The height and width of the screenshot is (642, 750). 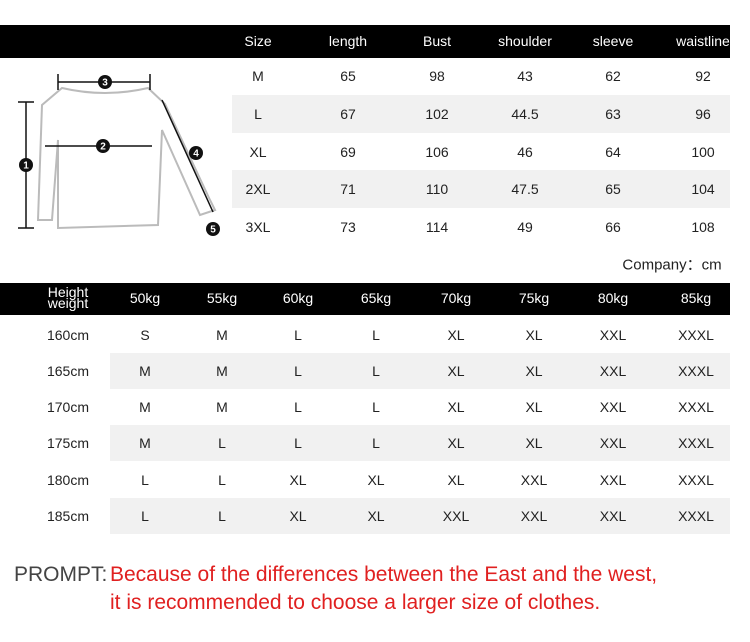 I want to click on header-cell: 80kg, so click(x=613, y=298).